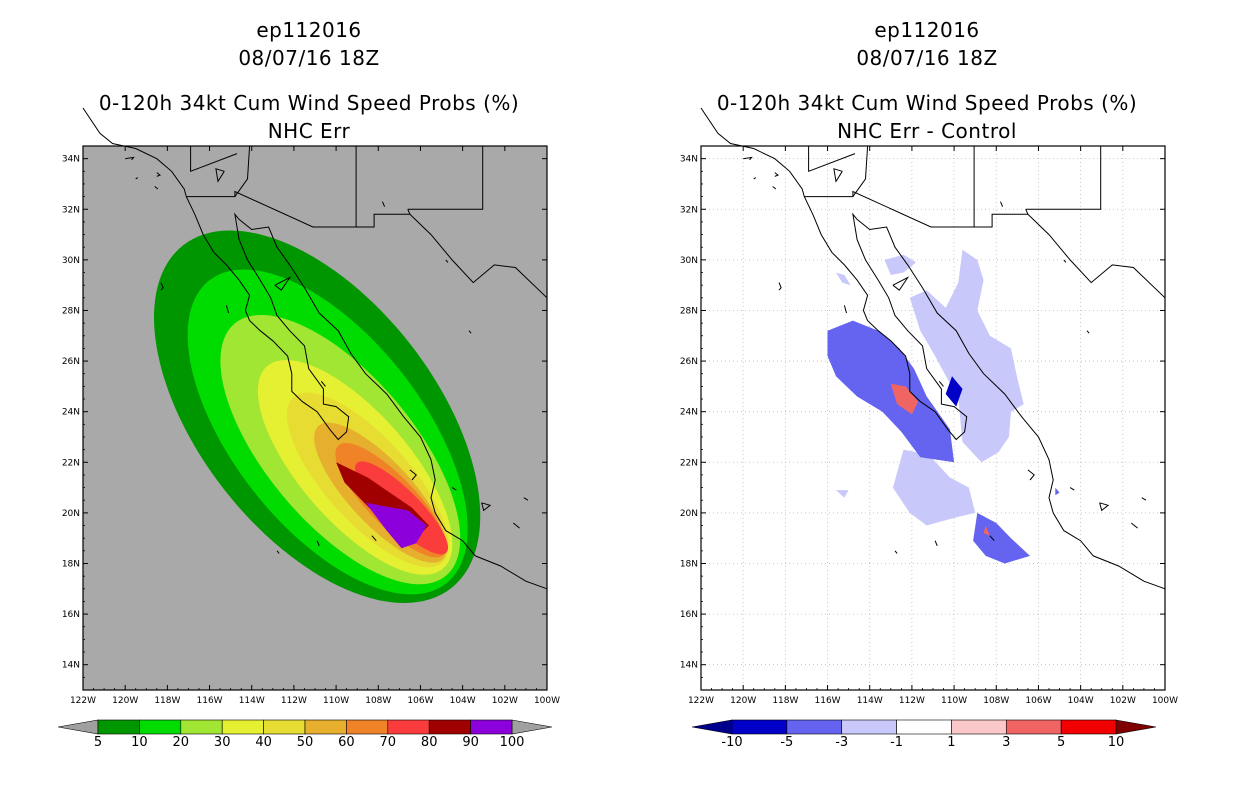 The width and height of the screenshot is (1236, 800). Describe the element at coordinates (689, 160) in the screenshot. I see `lat-label: 34N` at that location.